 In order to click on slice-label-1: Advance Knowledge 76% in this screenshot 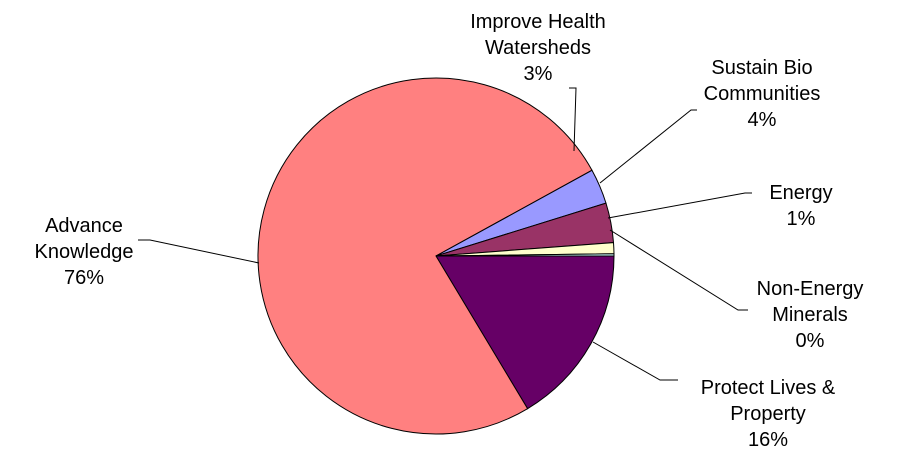, I will do `click(84, 252)`.